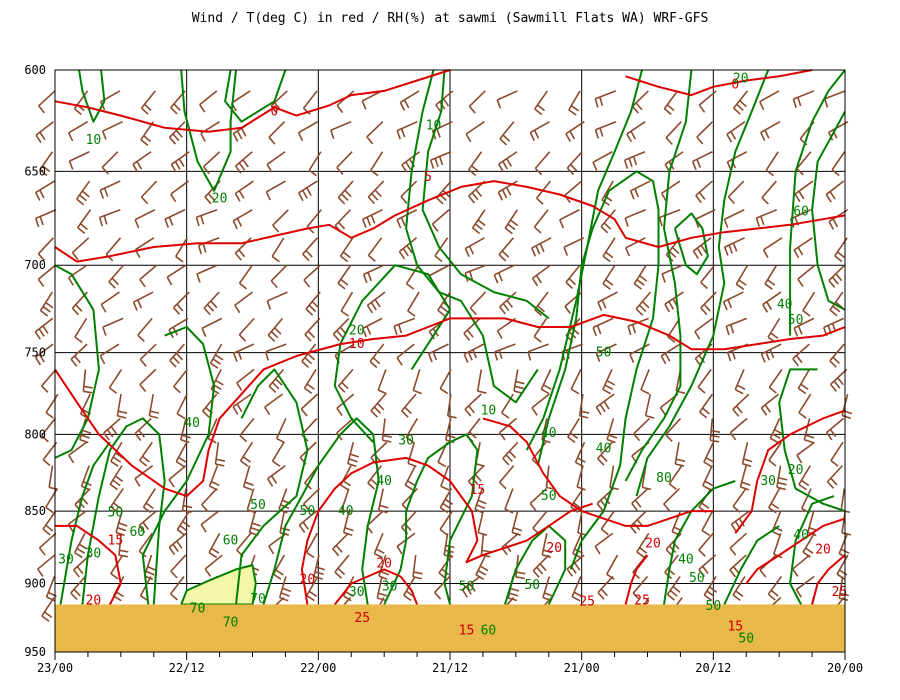 This screenshot has height=700, width=900. Describe the element at coordinates (785, 304) in the screenshot. I see `rh-label: 40` at that location.